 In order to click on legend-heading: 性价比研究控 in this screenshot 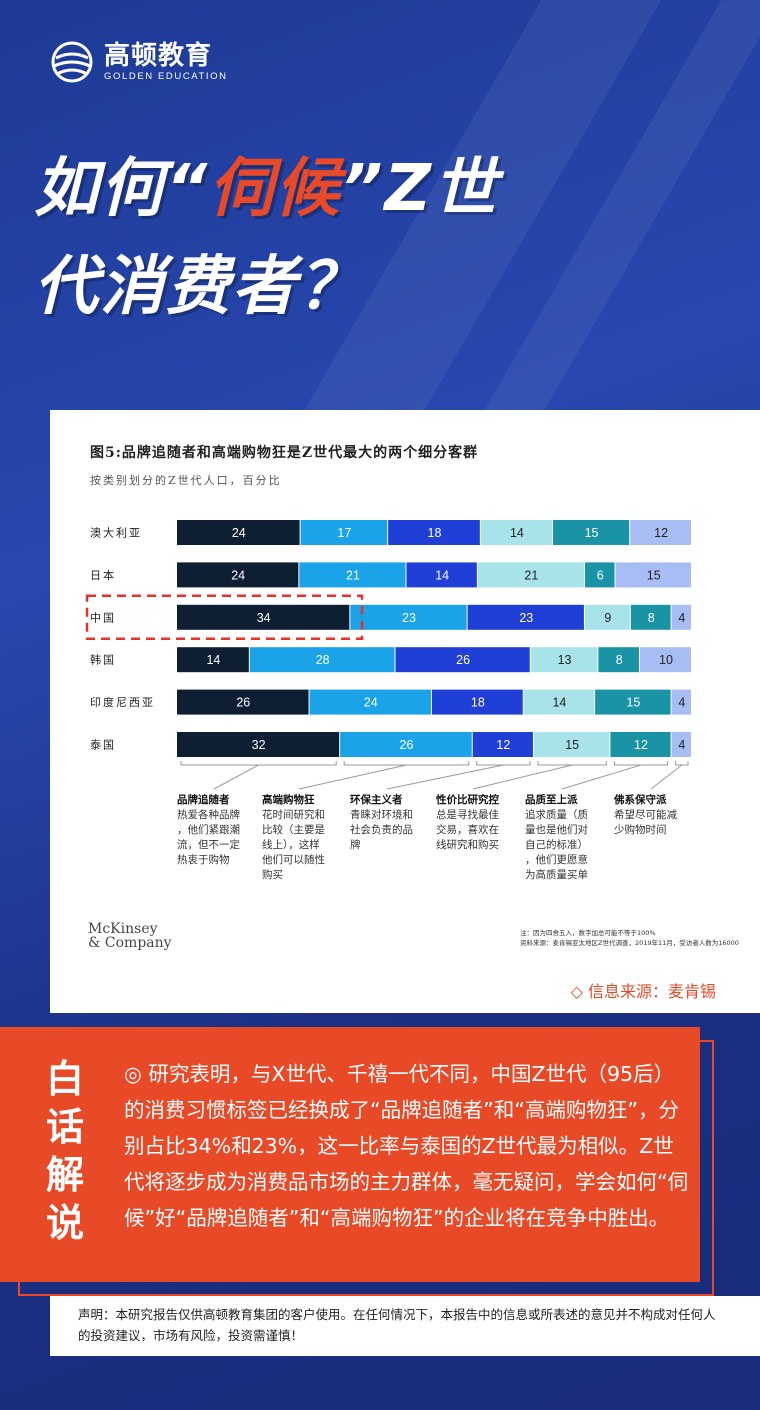, I will do `click(467, 799)`.